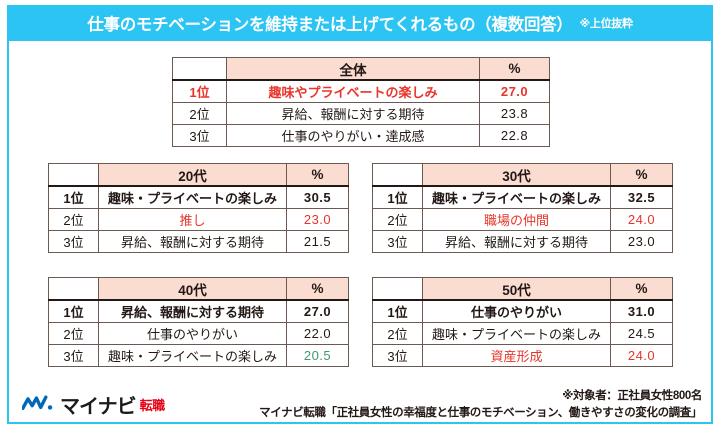  I want to click on table-row: 1位 昇給、報酬に対する期待 27.0, so click(198, 311).